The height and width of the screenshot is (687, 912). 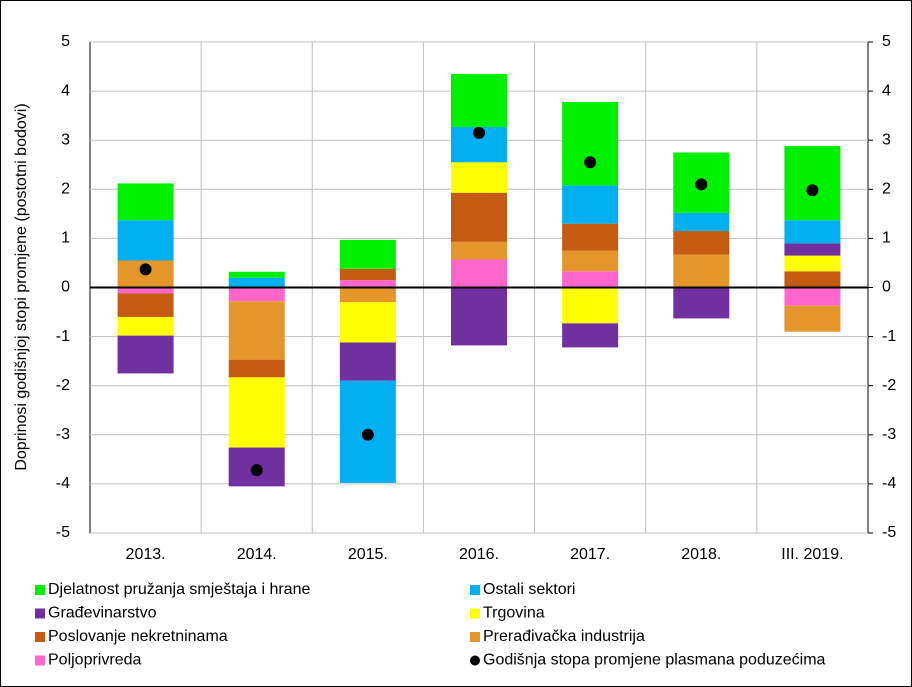 I want to click on y2-tick-label: -3, so click(x=889, y=434).